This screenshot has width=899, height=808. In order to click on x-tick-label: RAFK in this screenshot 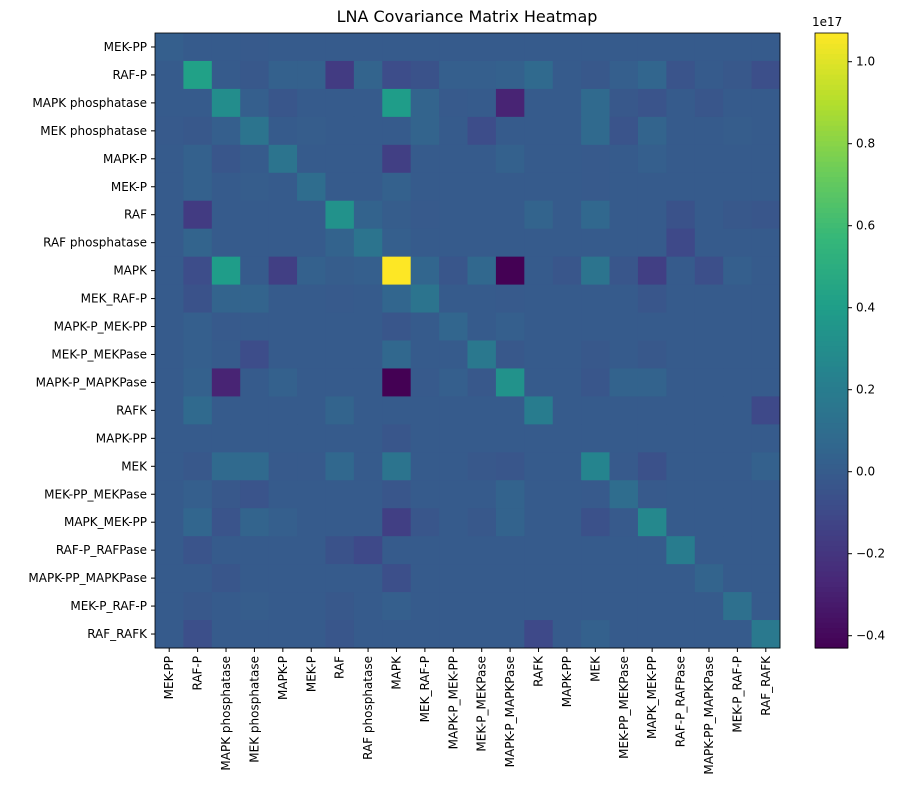, I will do `click(539, 671)`.